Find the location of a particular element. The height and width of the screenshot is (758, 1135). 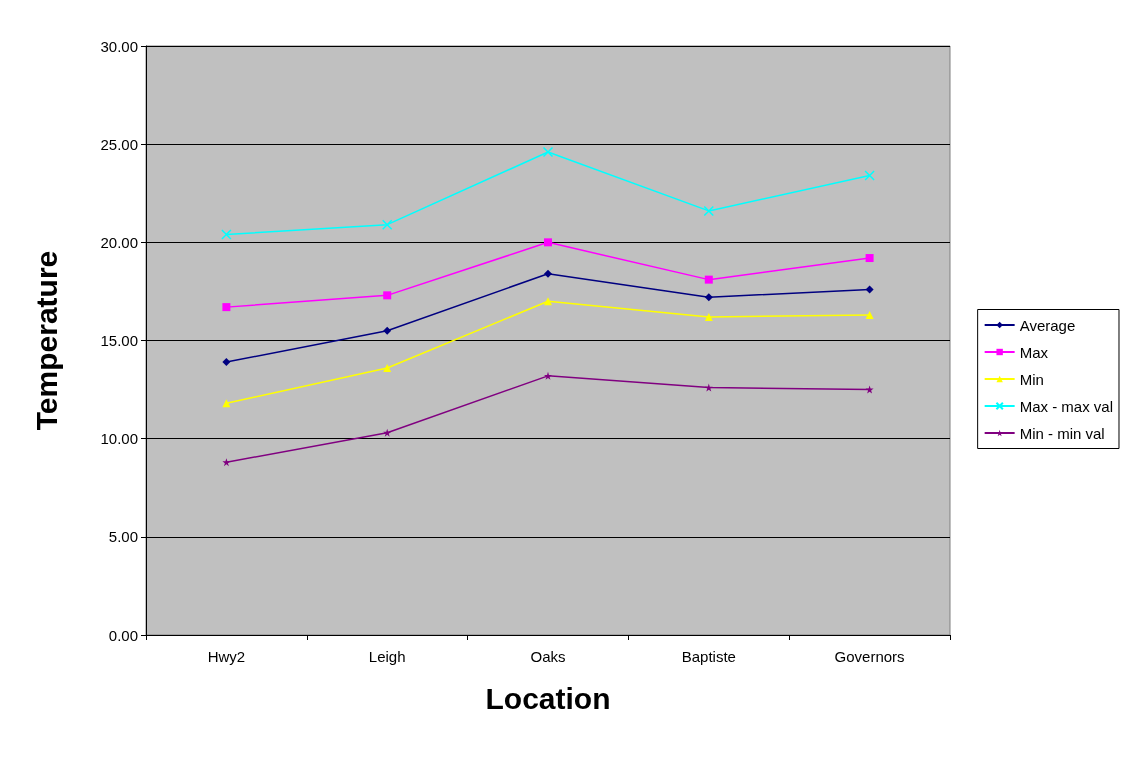

x-axis-title: Location is located at coordinates (548, 698).